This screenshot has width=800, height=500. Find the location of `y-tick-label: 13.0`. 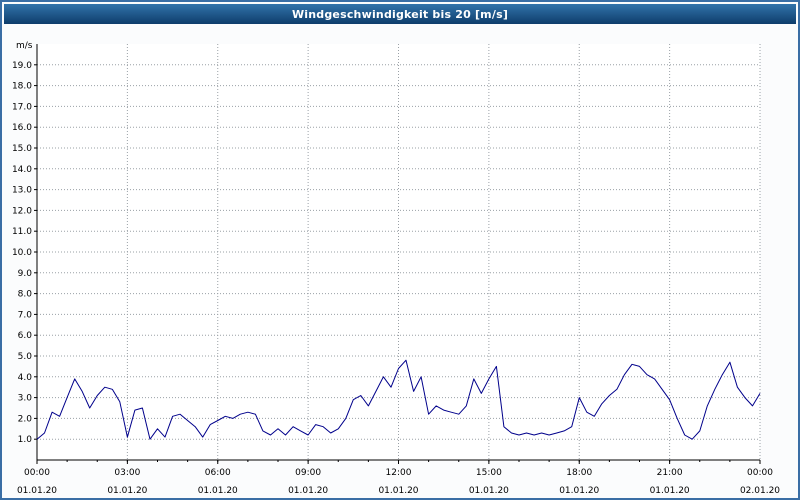

y-tick-label: 13.0 is located at coordinates (22, 191).